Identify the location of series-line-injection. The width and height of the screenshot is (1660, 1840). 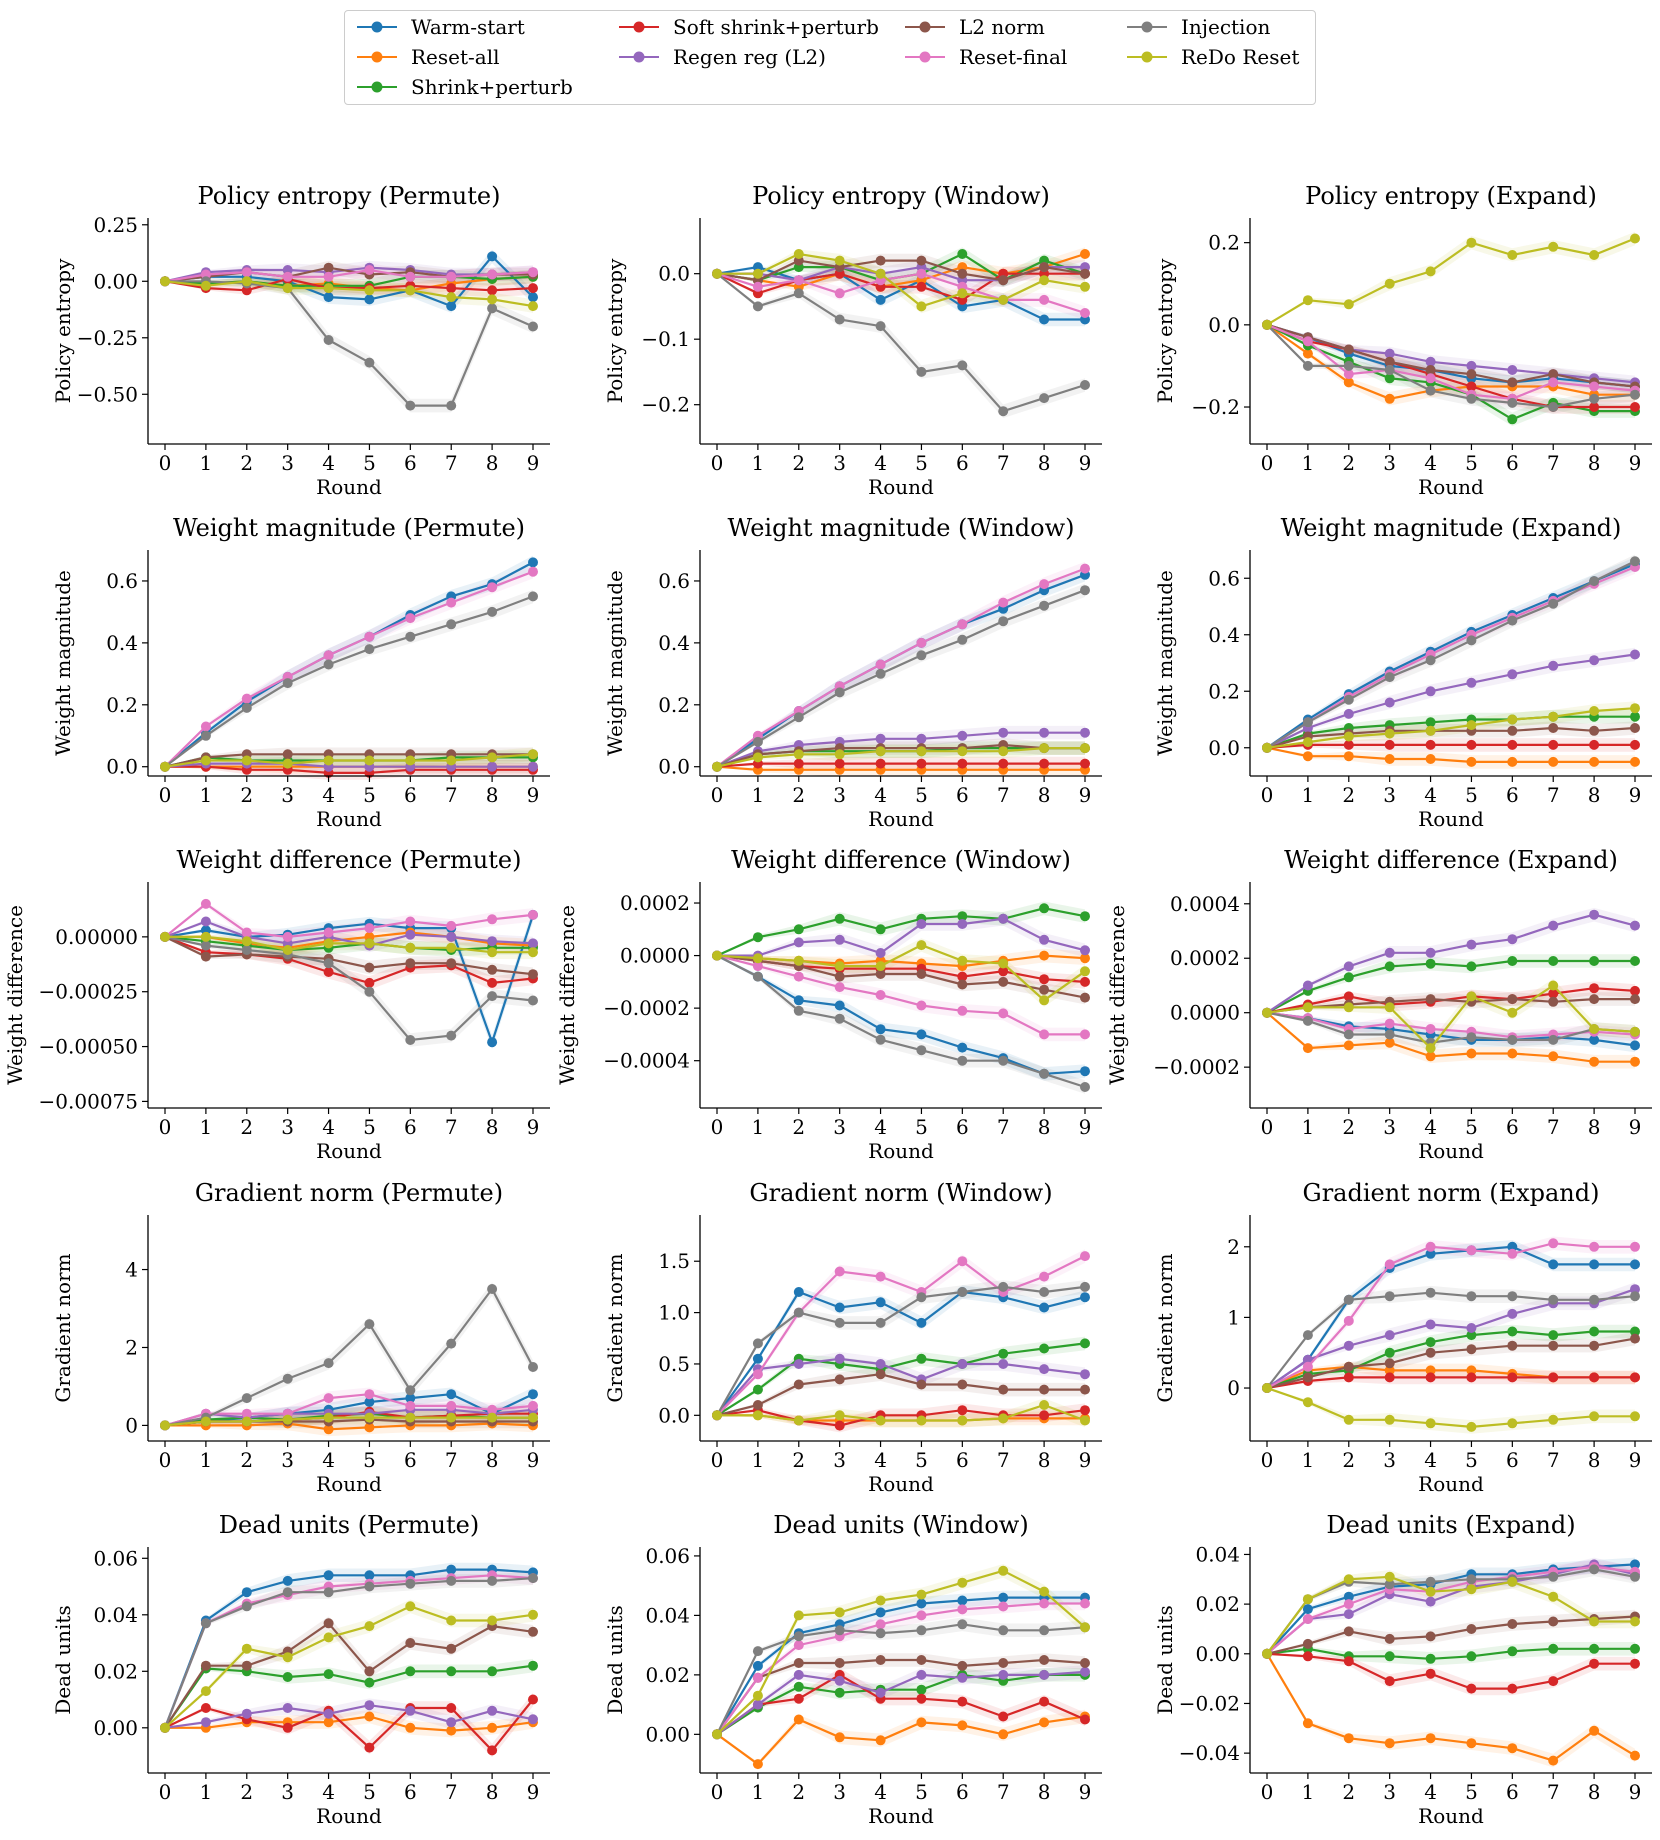
(348, 1653).